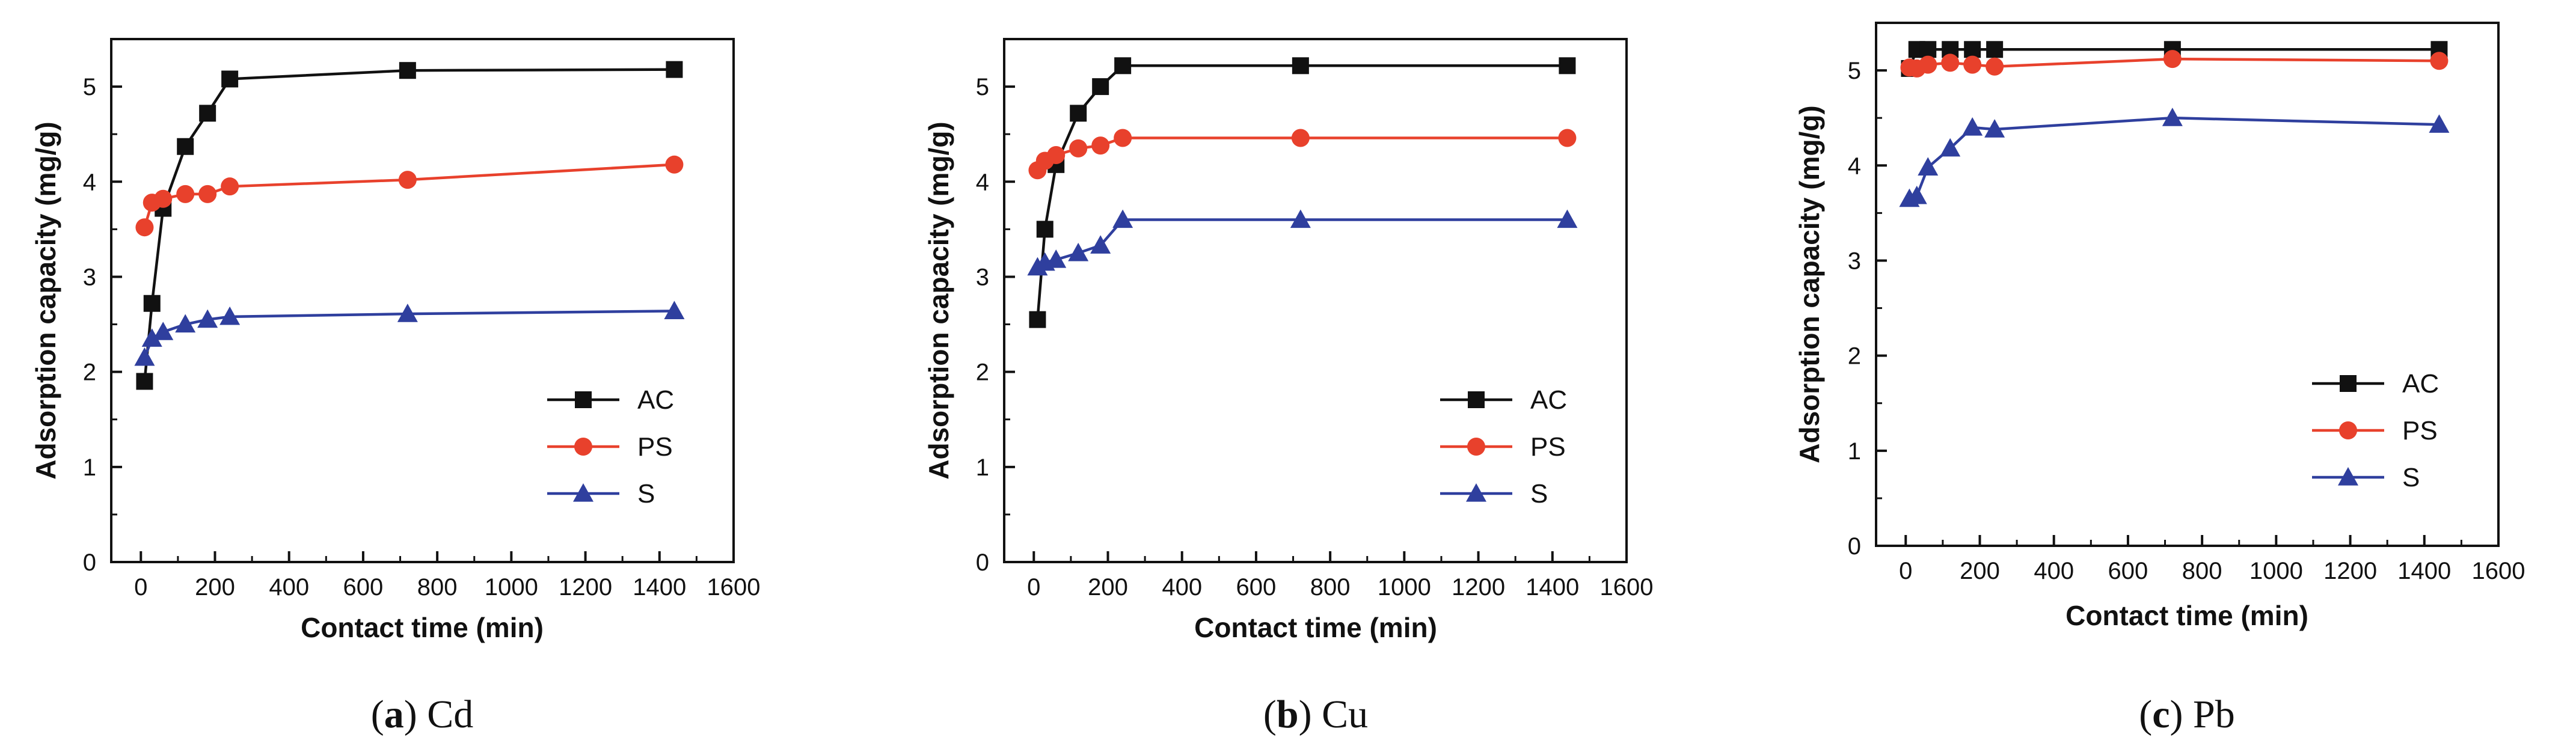 Image resolution: width=2576 pixels, height=755 pixels. I want to click on panel-element: Cu, so click(1345, 714).